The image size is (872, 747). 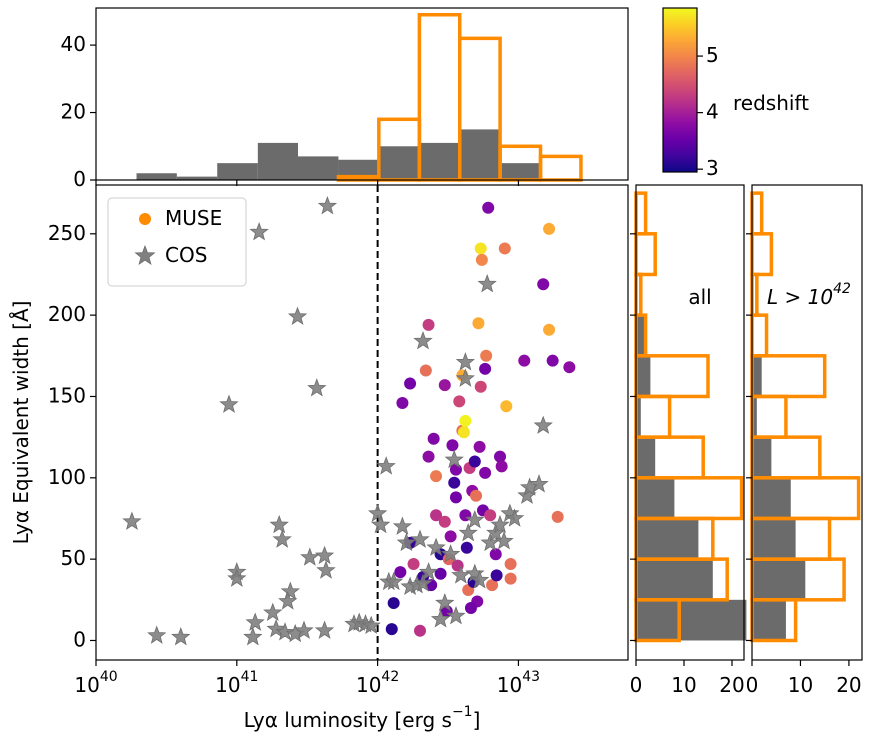 I want to click on colorbar-tick-label: 4, so click(x=712, y=111).